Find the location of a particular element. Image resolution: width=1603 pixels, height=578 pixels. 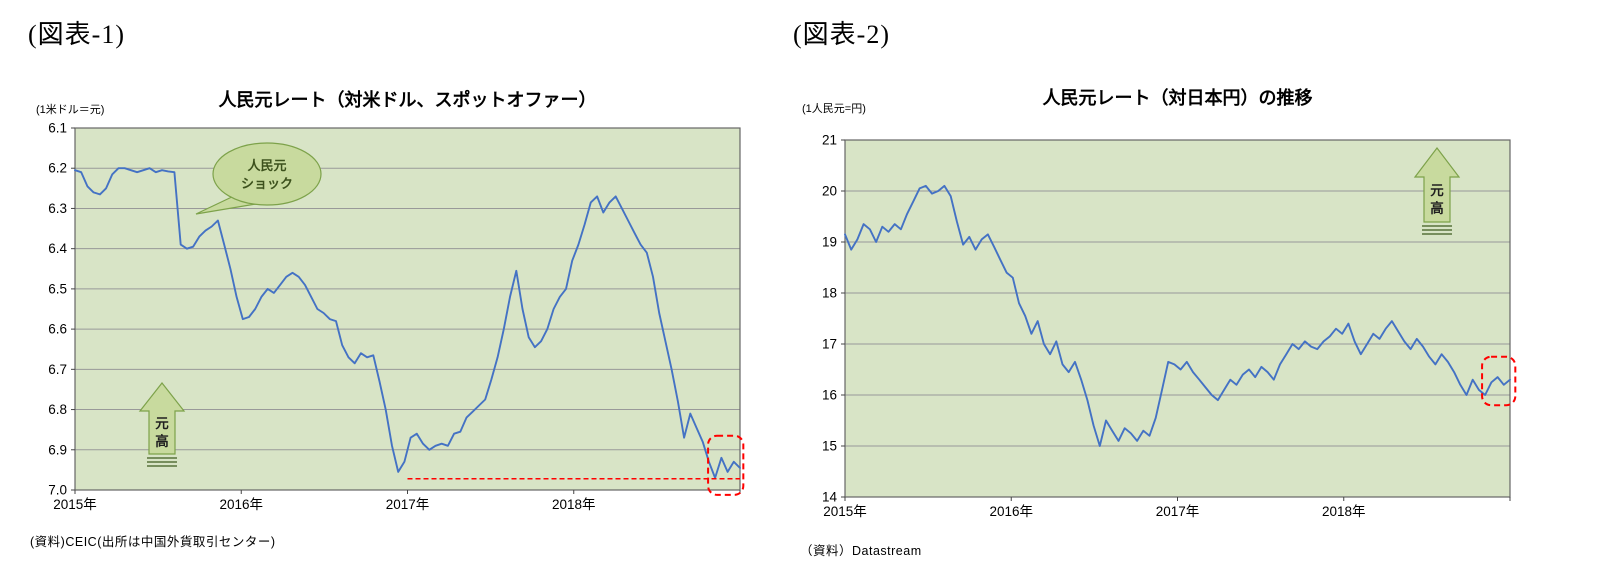

chart1-title: 人民元レート（対米ドル、スポットオファー） is located at coordinates (407, 100).